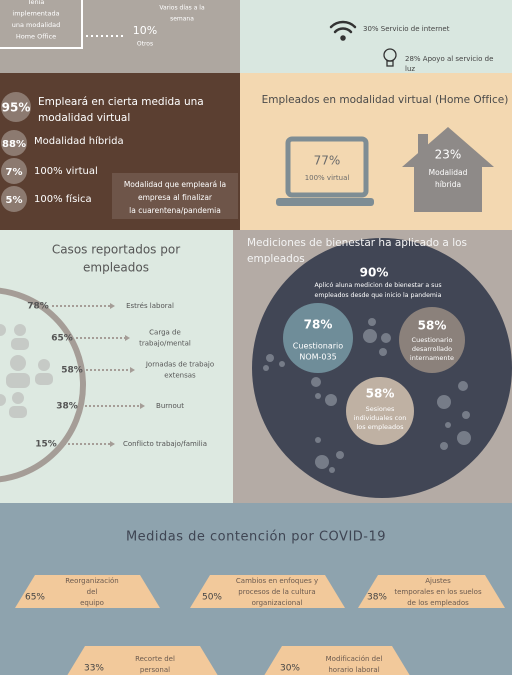 Image resolution: width=512 pixels, height=675 pixels. Describe the element at coordinates (92, 592) in the screenshot. I see `label: del` at that location.